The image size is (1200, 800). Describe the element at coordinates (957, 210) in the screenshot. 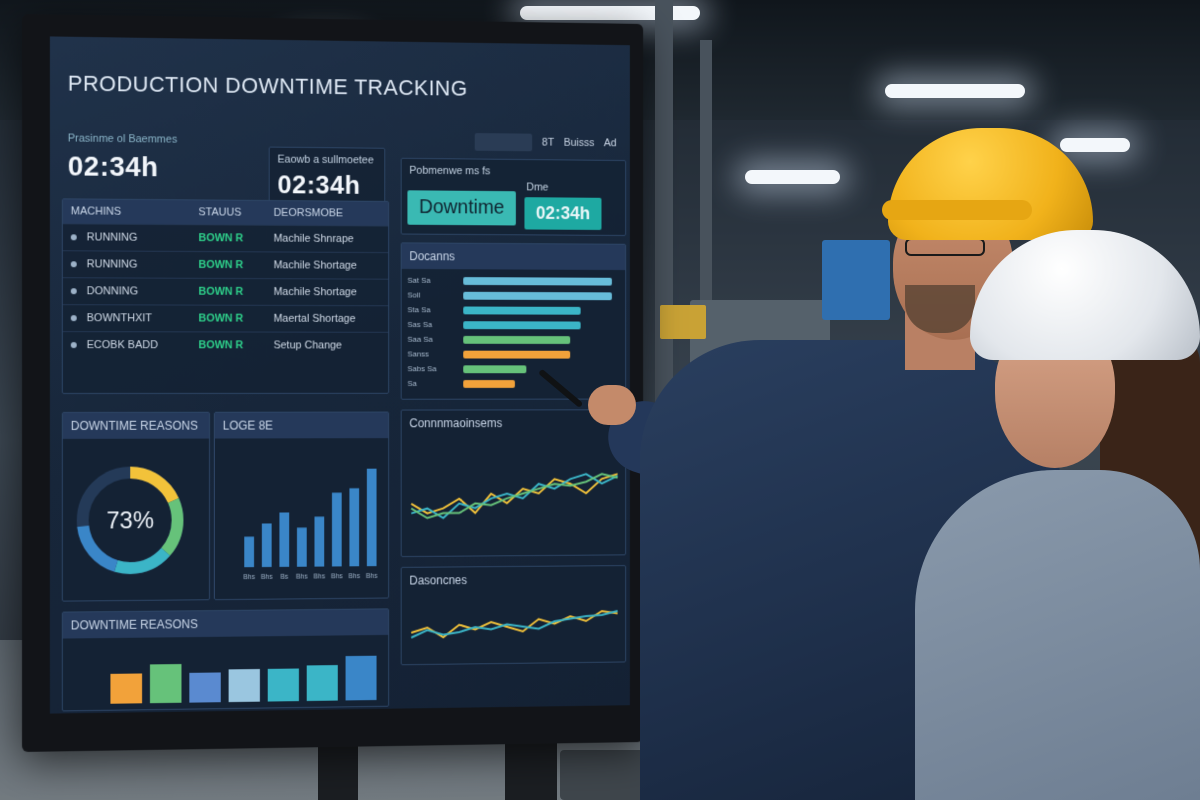

I see `yellow-hard-hat-brim` at that location.